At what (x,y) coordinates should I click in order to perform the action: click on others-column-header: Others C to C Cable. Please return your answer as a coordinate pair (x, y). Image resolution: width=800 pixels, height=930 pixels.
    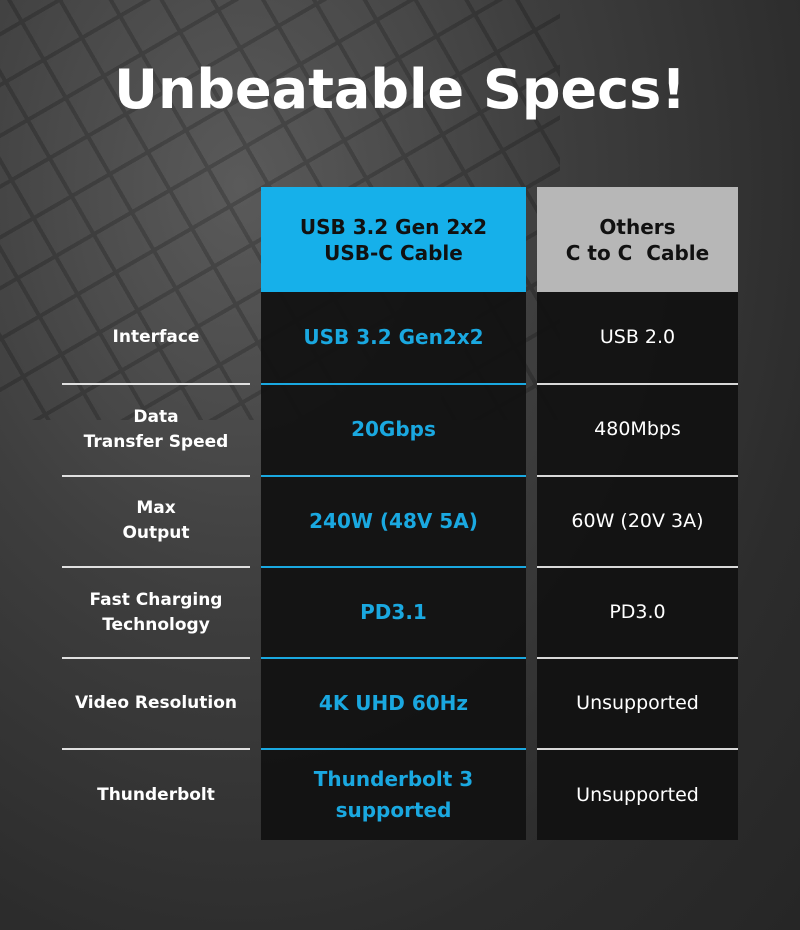
    Looking at the image, I should click on (637, 239).